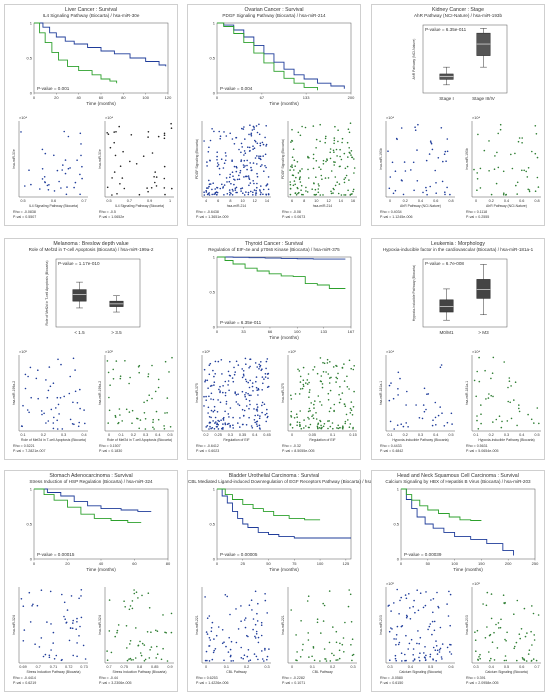 This screenshot has height=696, width=549. Describe the element at coordinates (43, 435) in the screenshot. I see `scatter-x-tick-label: 0.2` at that location.